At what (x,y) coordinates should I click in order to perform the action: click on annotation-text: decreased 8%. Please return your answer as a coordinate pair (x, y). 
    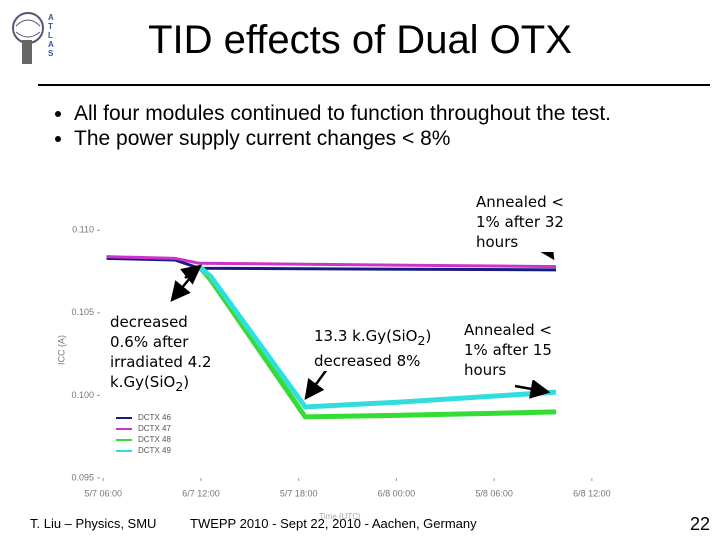
    Looking at the image, I should click on (367, 361).